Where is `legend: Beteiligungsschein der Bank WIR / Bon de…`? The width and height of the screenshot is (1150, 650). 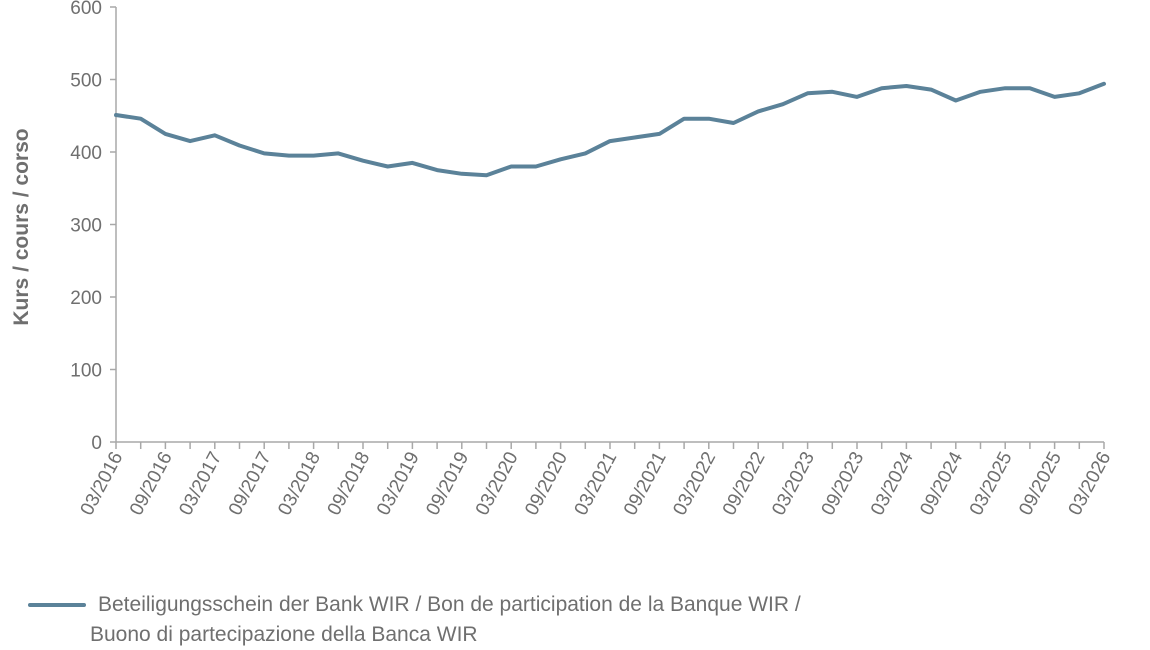
legend: Beteiligungsschein der Bank WIR / Bon de… is located at coordinates (478, 618).